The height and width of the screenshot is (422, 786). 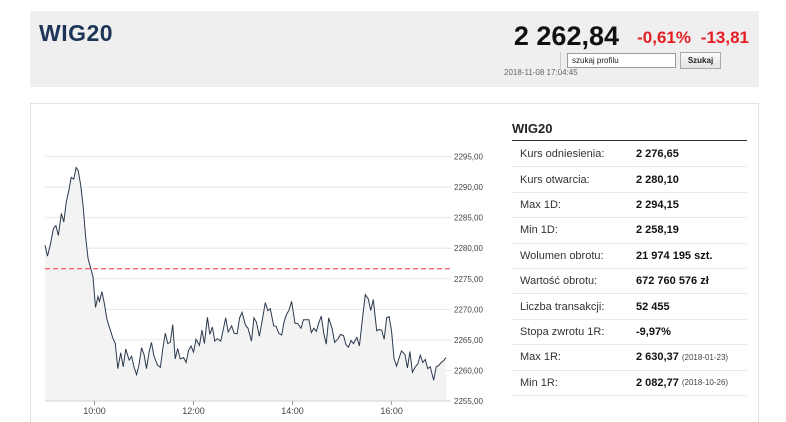 What do you see at coordinates (657, 230) in the screenshot?
I see `stats-value: 2 258,19` at bounding box center [657, 230].